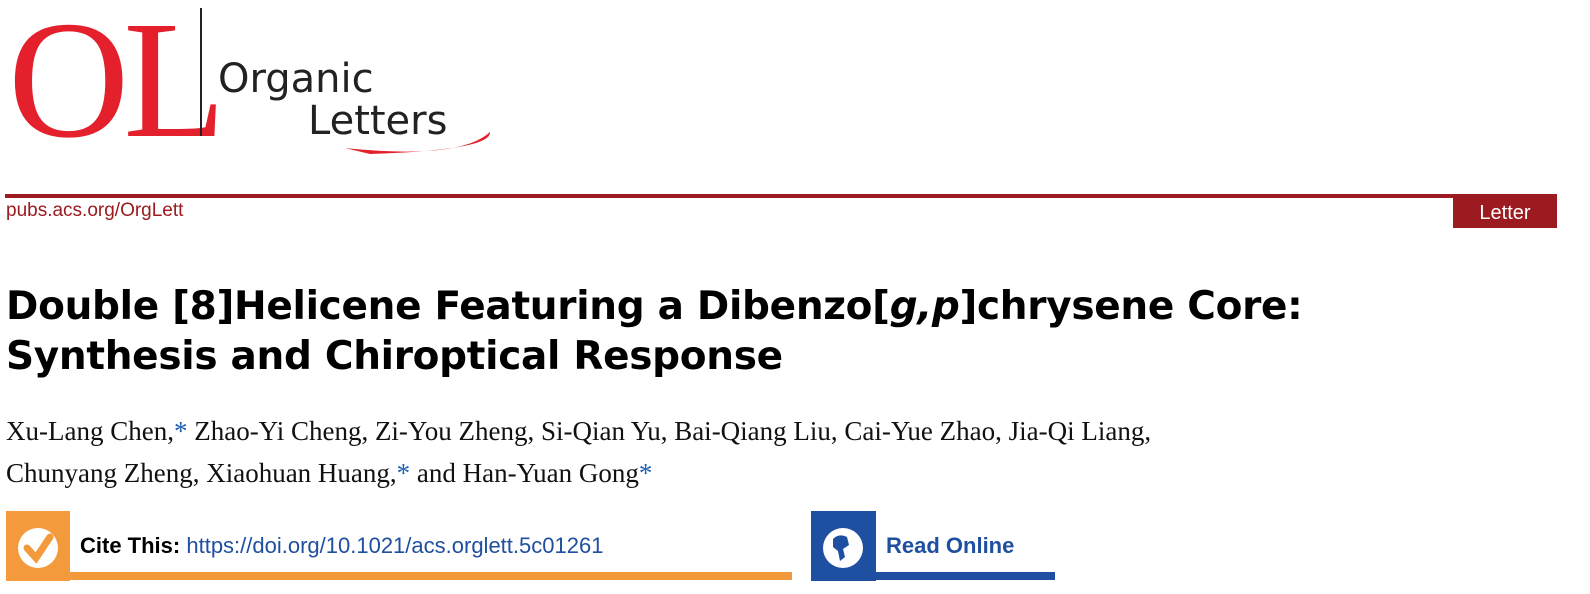 Image resolution: width=1590 pixels, height=594 pixels. Describe the element at coordinates (399, 576) in the screenshot. I see `cite-underline` at that location.